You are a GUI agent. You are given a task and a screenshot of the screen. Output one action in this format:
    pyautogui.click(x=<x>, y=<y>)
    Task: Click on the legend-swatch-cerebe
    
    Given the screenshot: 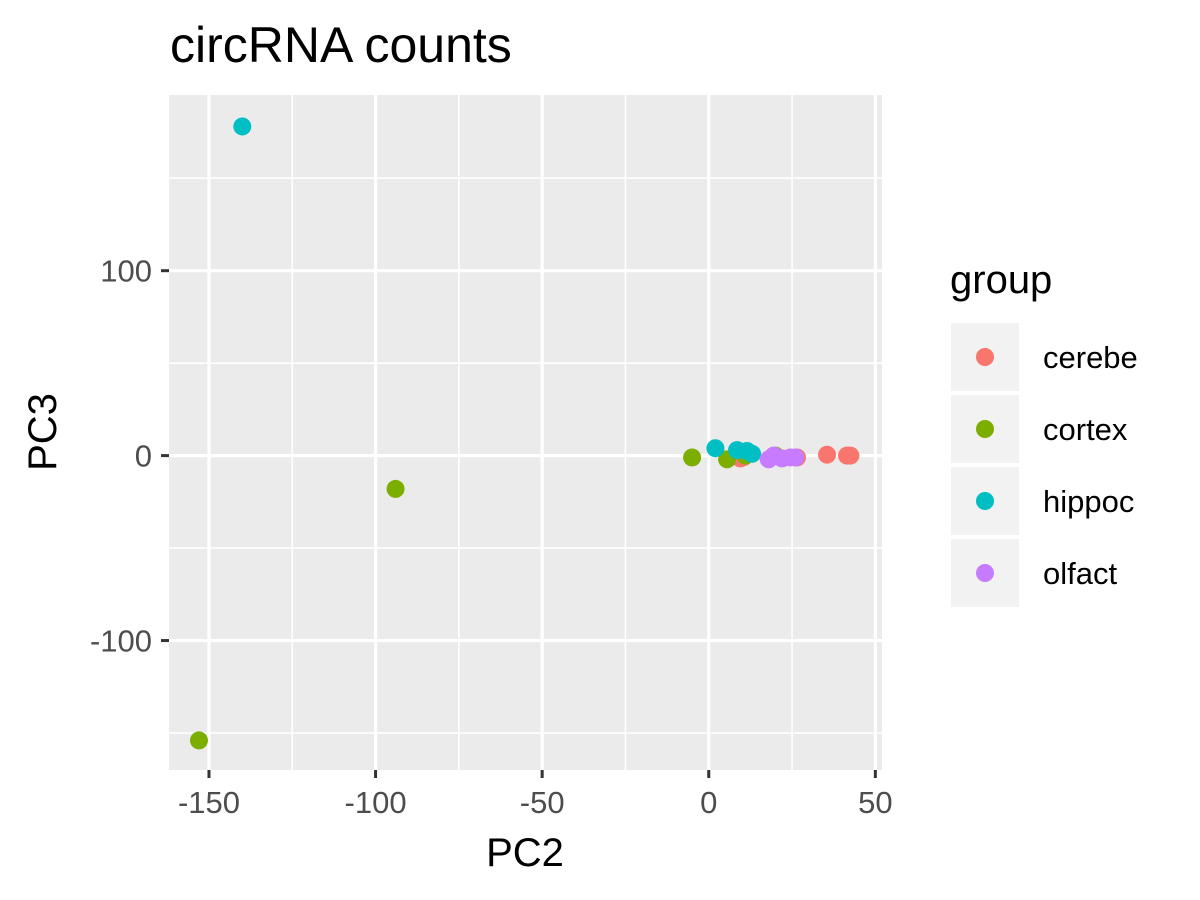 What is the action you would take?
    pyautogui.click(x=985, y=357)
    